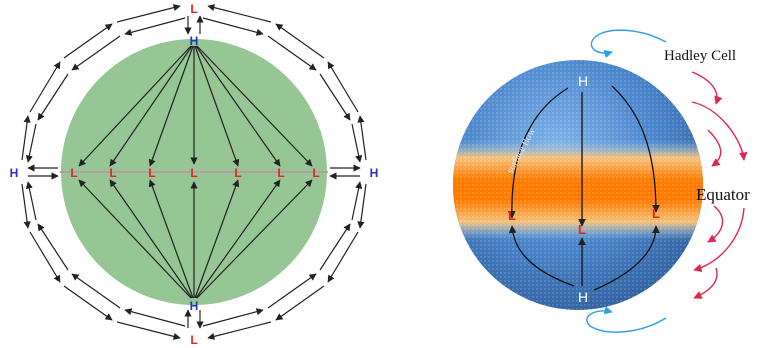 The width and height of the screenshot is (765, 348). What do you see at coordinates (195, 106) in the screenshot?
I see `north-surface-arrows` at bounding box center [195, 106].